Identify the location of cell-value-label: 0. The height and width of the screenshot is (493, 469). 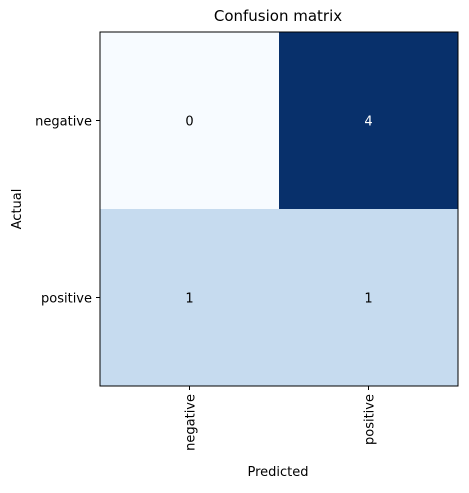
(189, 122).